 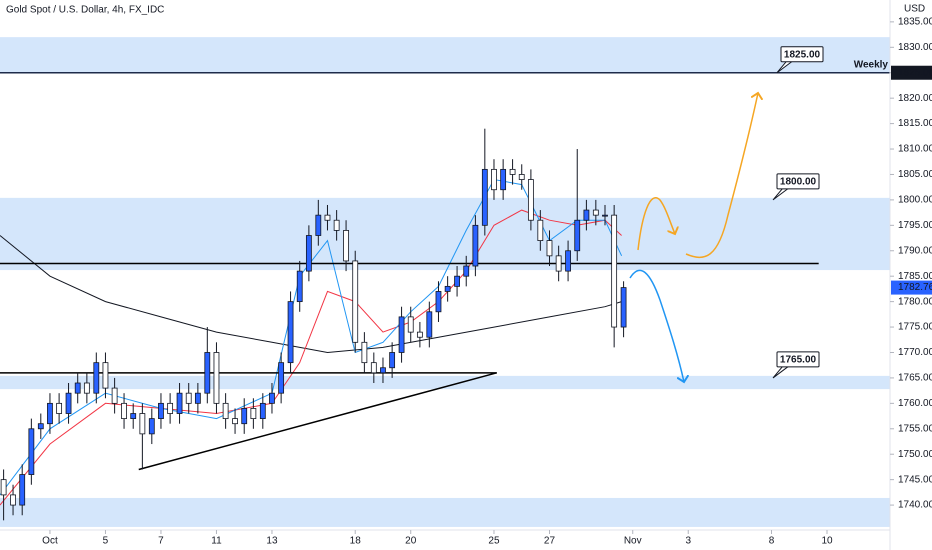 I want to click on y-tick-label: 1795.00, so click(x=915, y=225).